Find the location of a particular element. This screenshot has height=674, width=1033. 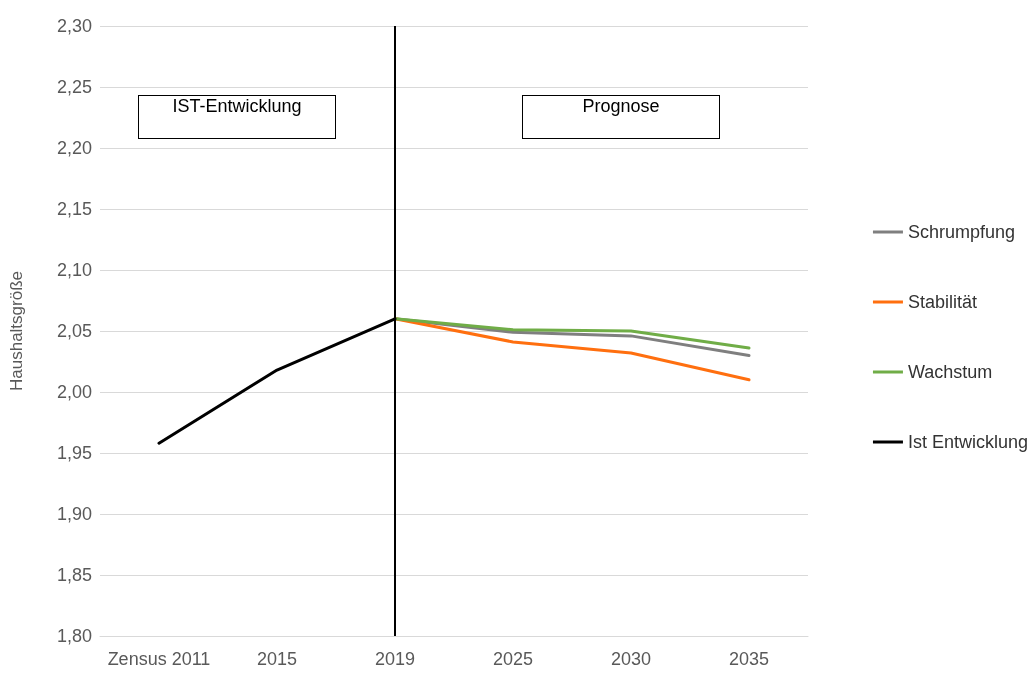

annotation: Prognose is located at coordinates (621, 117).